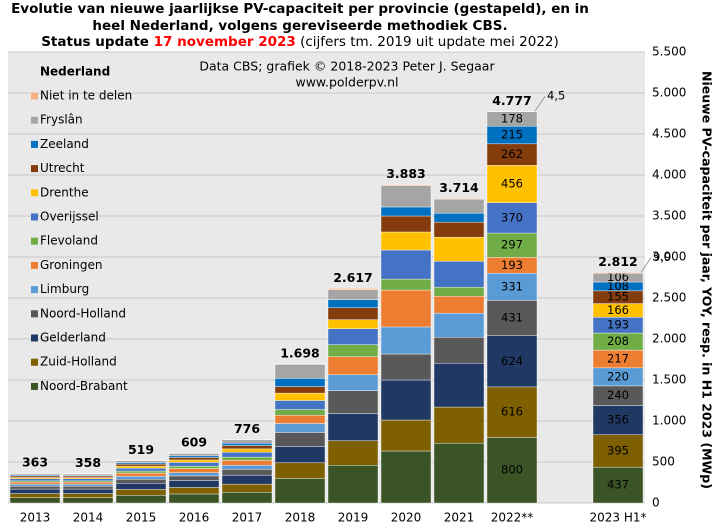  Describe the element at coordinates (75, 72) in the screenshot. I see `legend-title: Nederland` at that location.